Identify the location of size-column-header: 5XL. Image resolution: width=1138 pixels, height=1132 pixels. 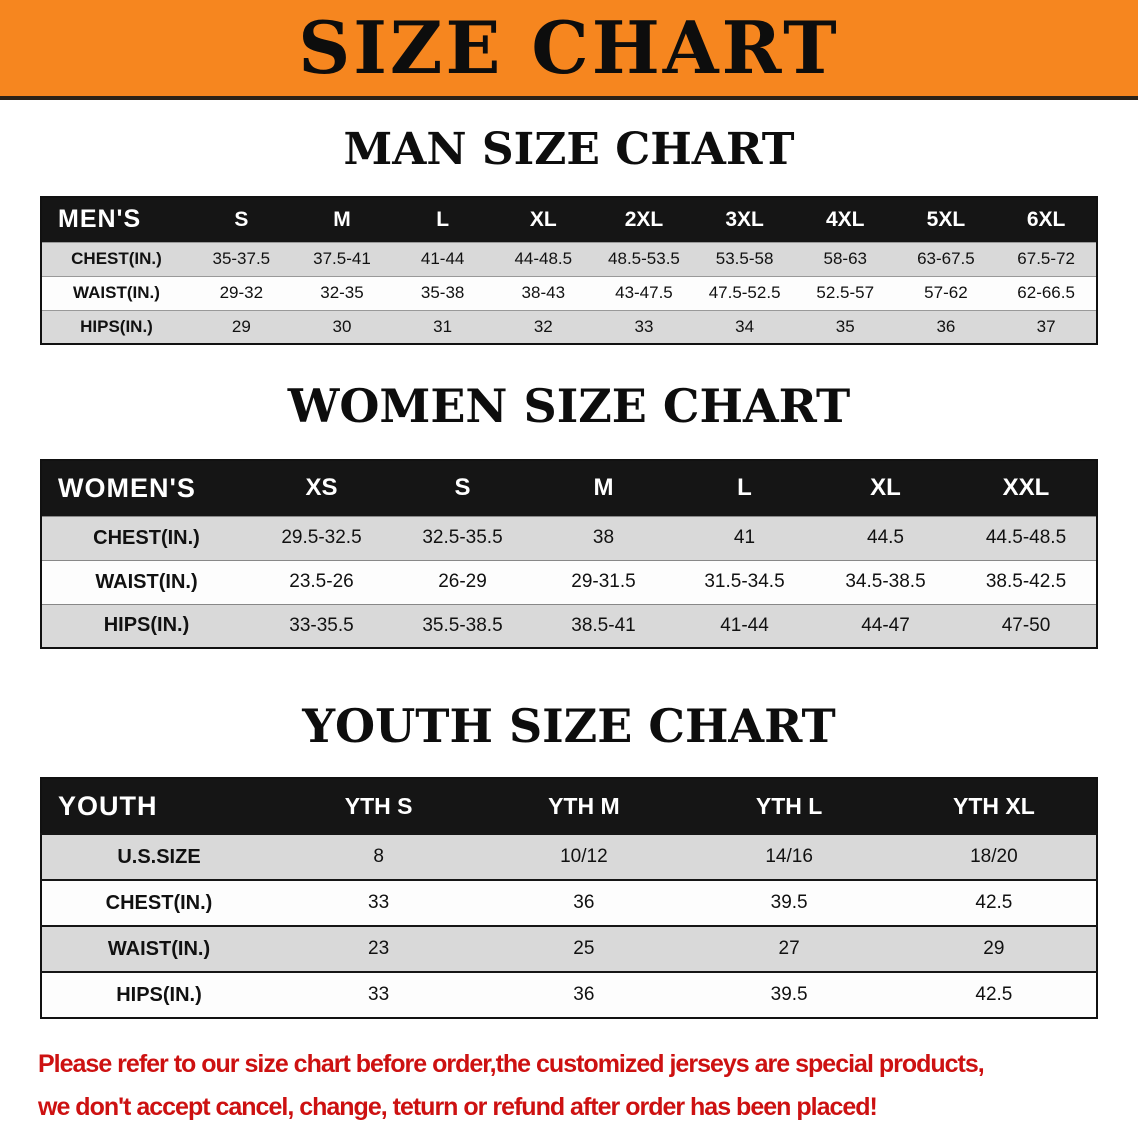
(946, 219).